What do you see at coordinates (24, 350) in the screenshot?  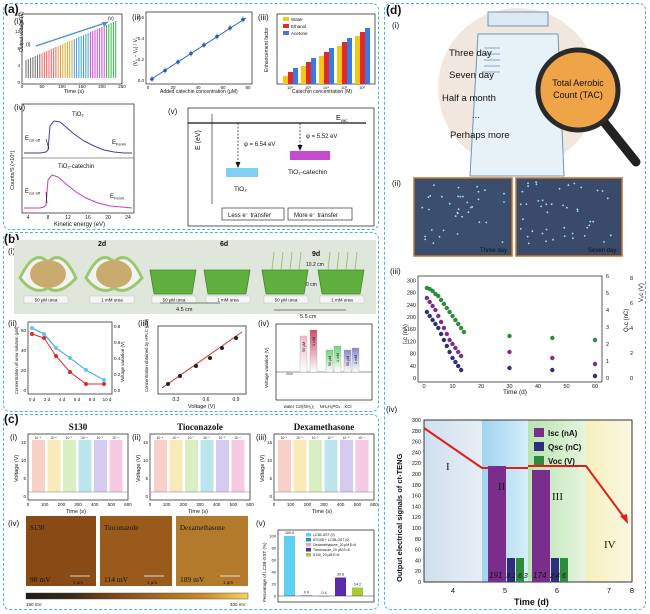 I see `b-ii-ytick-left: 40` at bounding box center [24, 350].